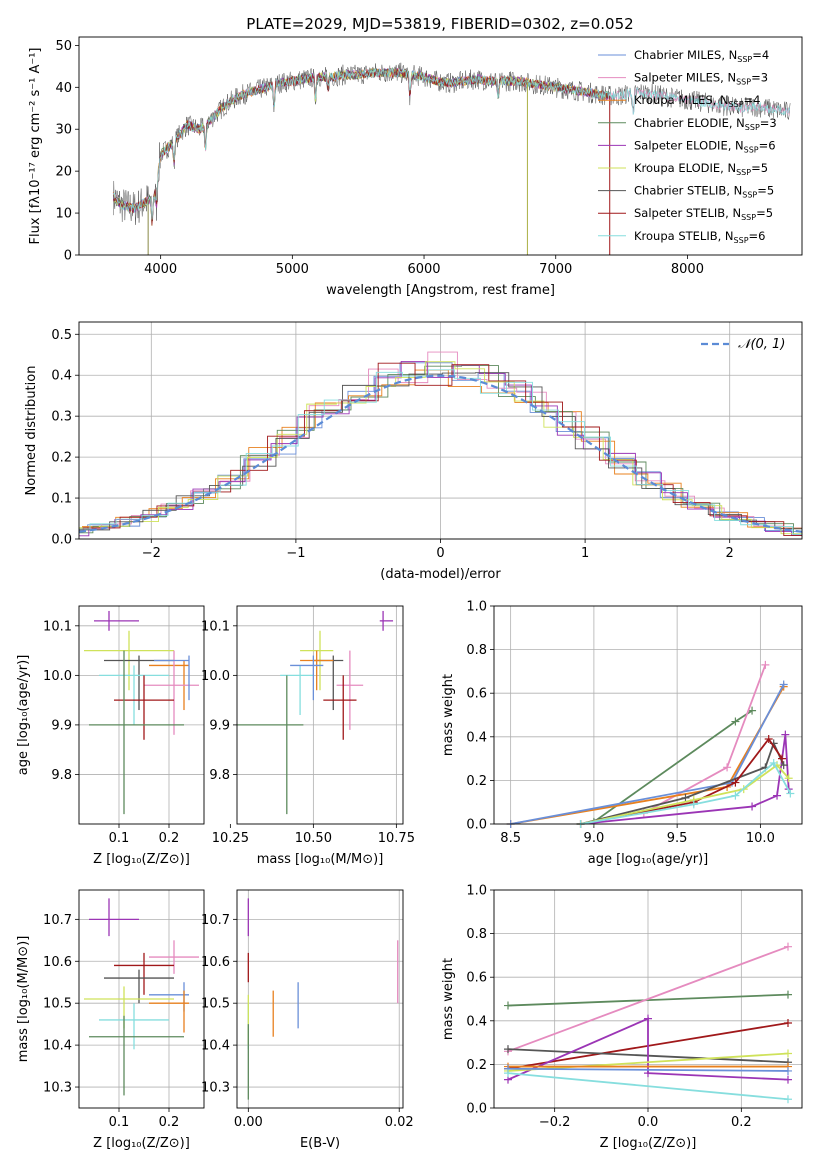 The width and height of the screenshot is (819, 1170). I want to click on y-axis-label: Normed distribution, so click(31, 431).